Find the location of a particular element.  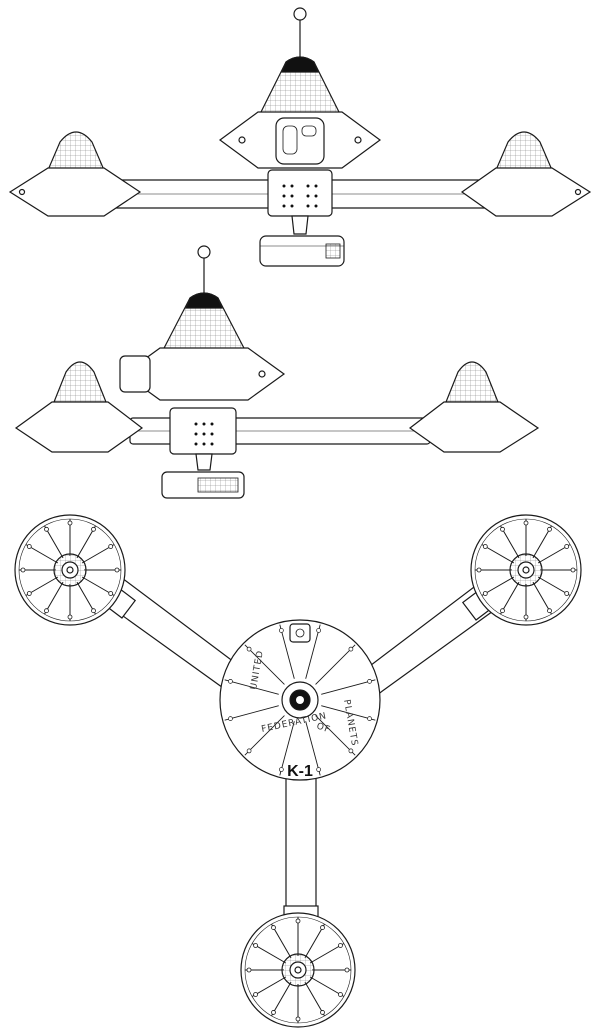

cone-cap is located at coordinates (300, 64).